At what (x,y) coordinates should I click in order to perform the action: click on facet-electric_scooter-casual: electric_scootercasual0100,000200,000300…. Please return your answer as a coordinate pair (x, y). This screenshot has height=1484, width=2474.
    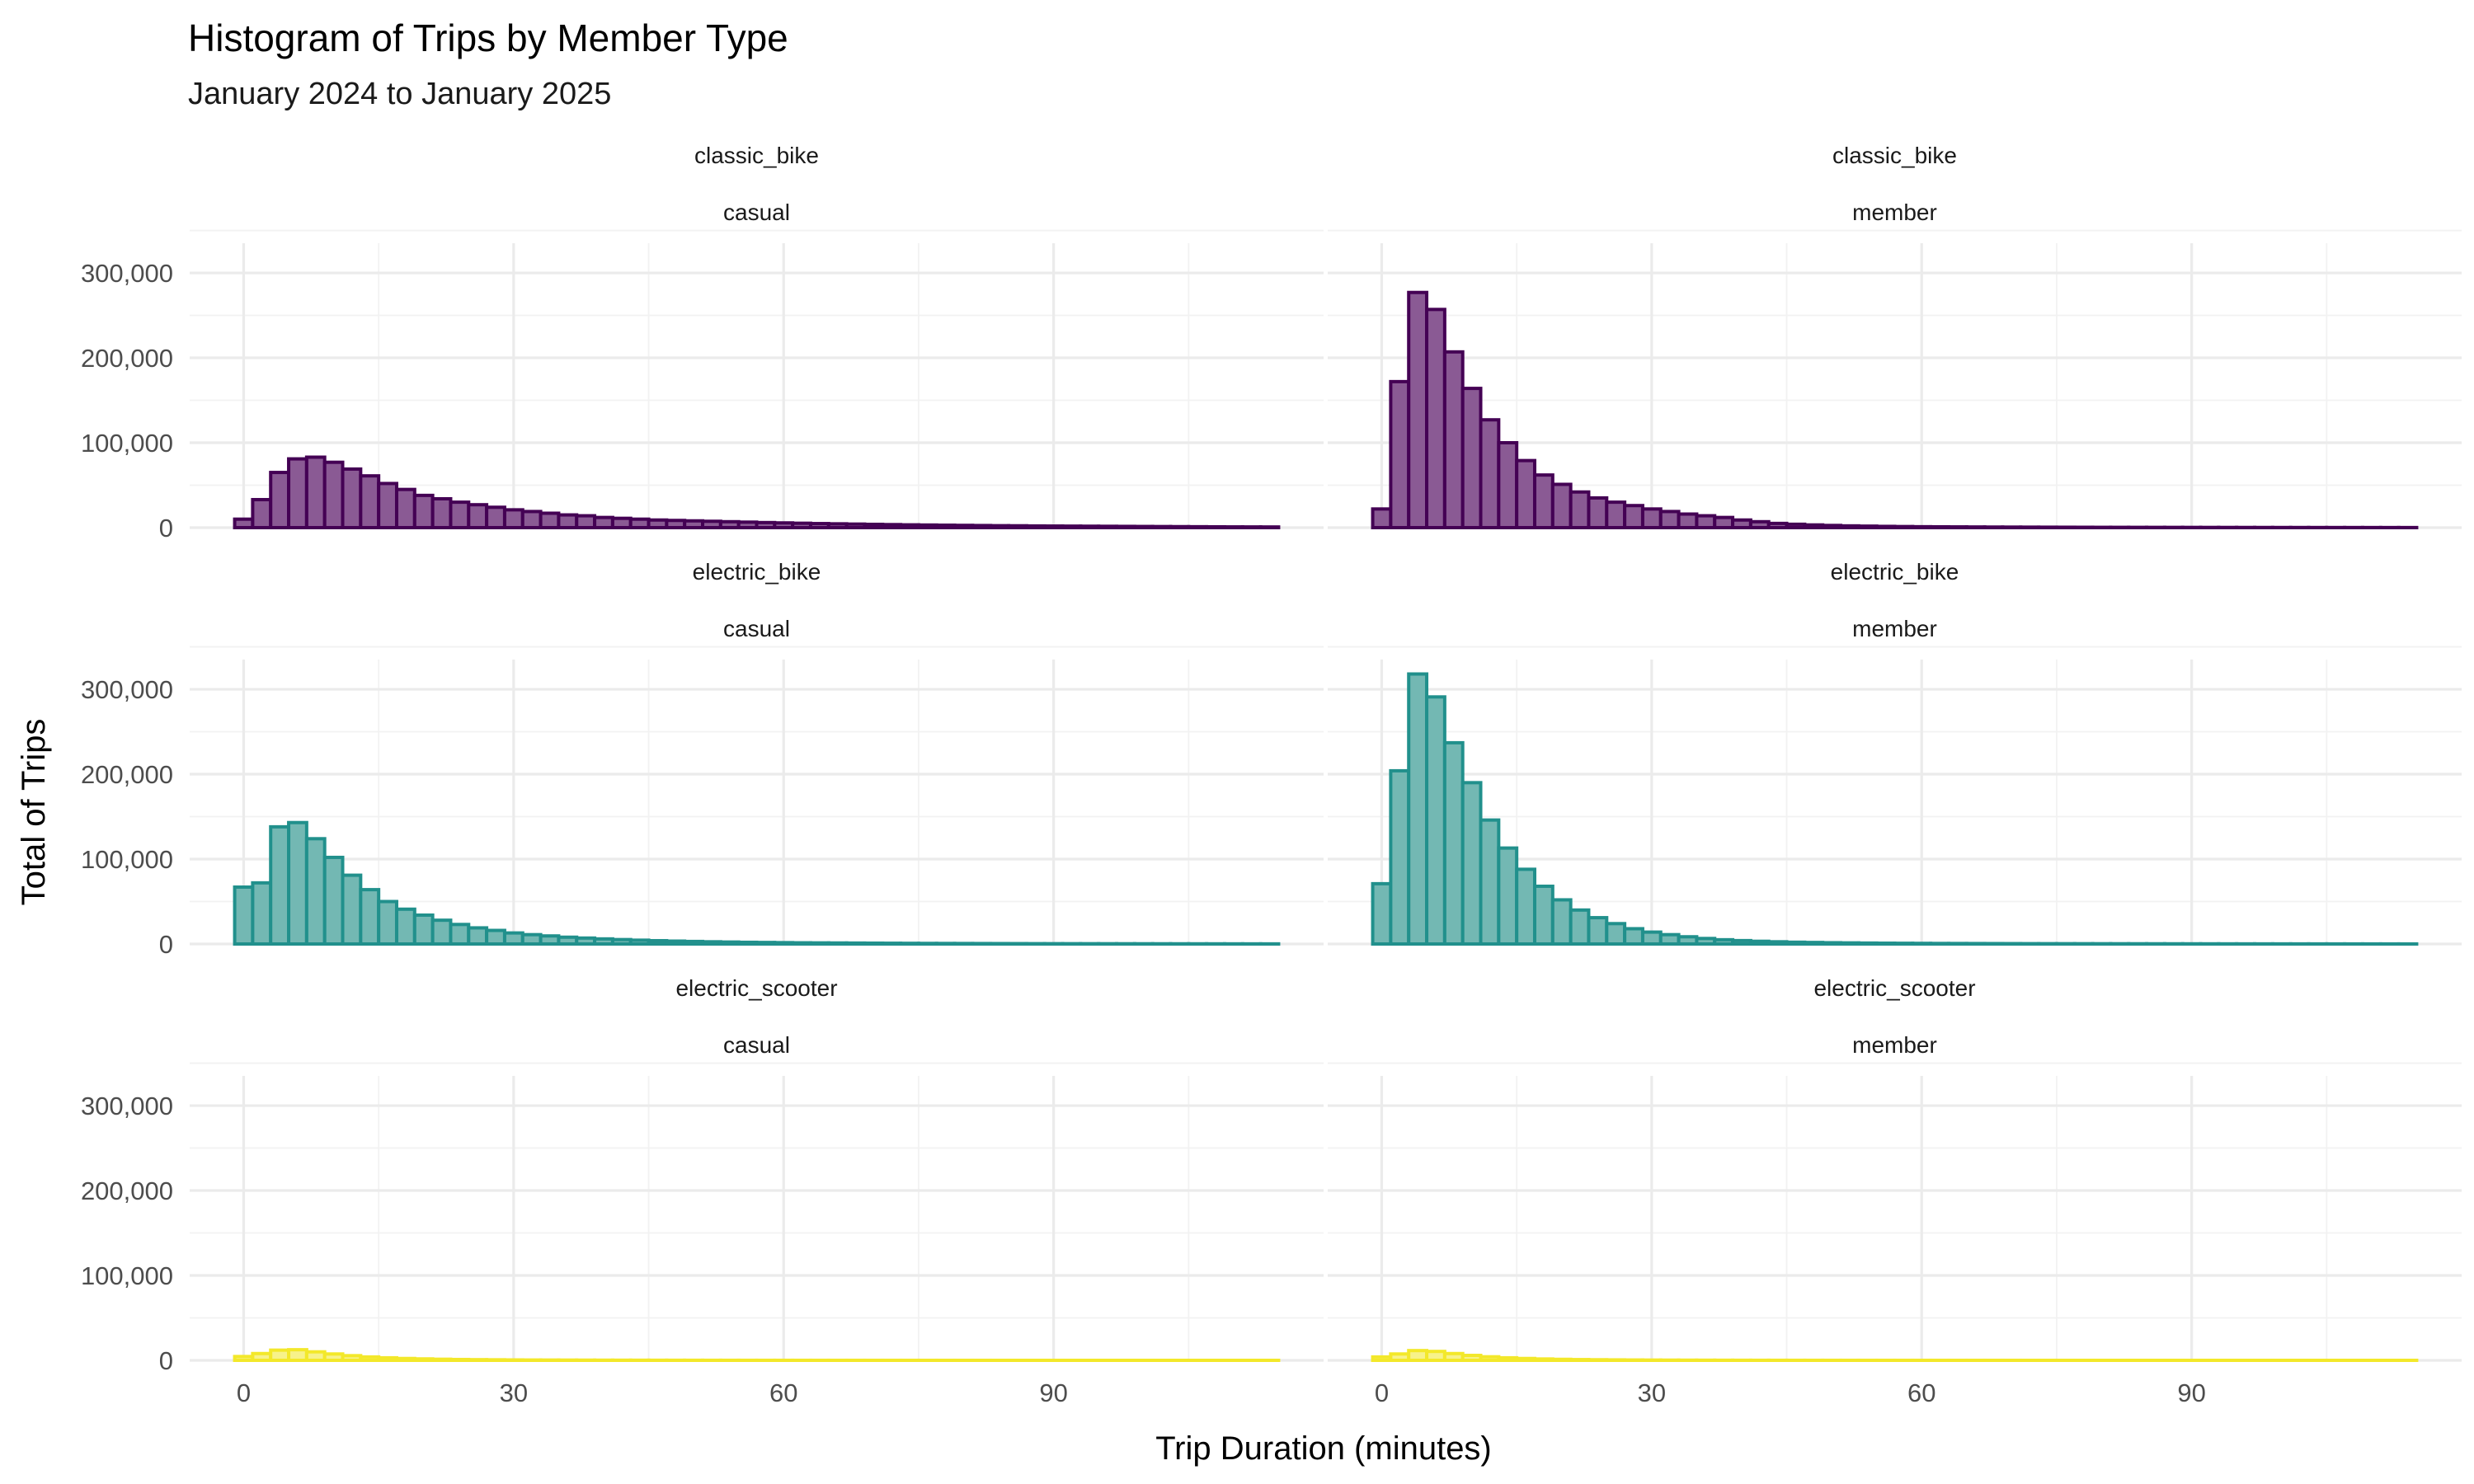
    Looking at the image, I should click on (702, 1191).